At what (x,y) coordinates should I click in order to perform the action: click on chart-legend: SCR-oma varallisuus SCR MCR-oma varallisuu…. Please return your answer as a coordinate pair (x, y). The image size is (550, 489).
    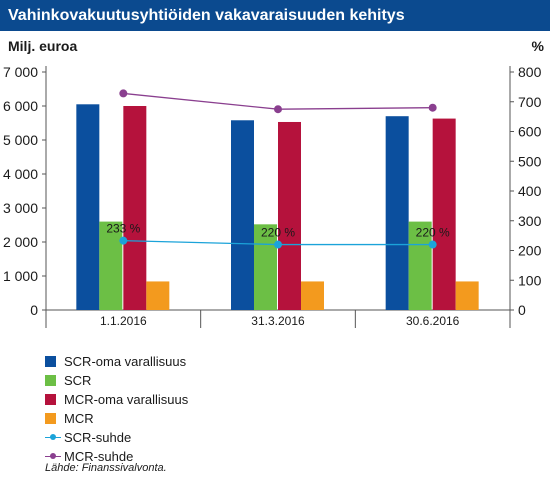
    Looking at the image, I should click on (116, 409).